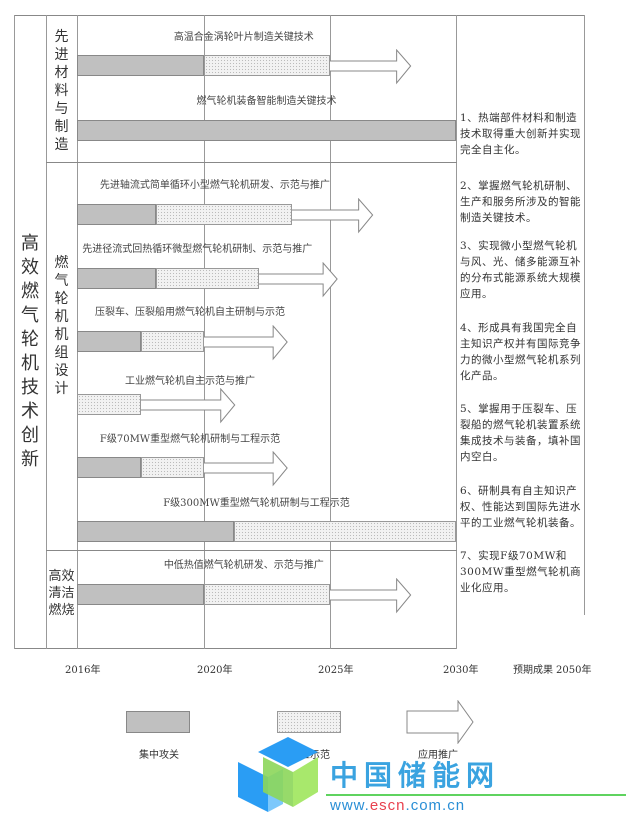 The height and width of the screenshot is (816, 639). I want to click on bar-label: F级300MW重型燃气轮机研制与工程示范, so click(256, 503).